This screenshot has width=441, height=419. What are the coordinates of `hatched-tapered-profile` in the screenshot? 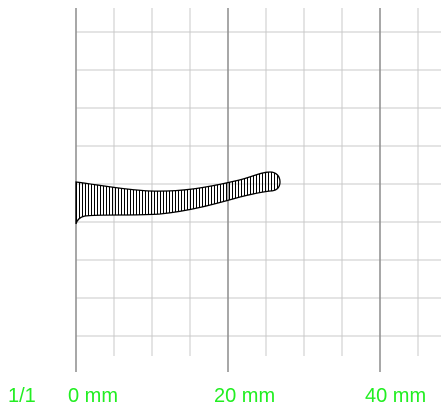 It's located at (178, 198).